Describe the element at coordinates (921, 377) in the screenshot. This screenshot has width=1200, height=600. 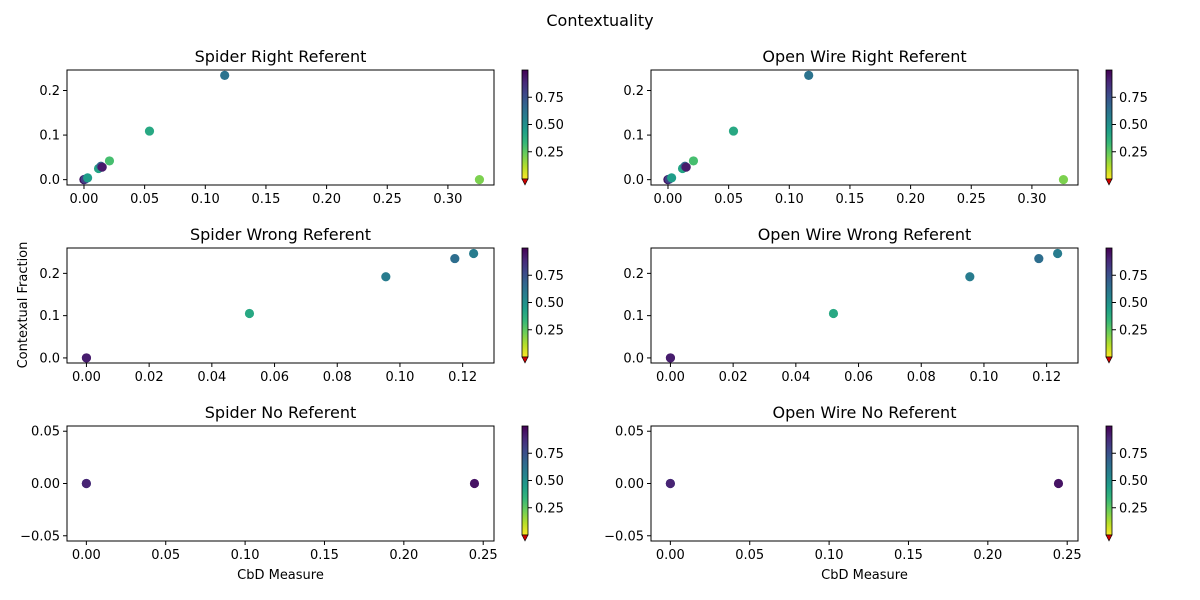
I see `x-tick-label: 0.08` at that location.